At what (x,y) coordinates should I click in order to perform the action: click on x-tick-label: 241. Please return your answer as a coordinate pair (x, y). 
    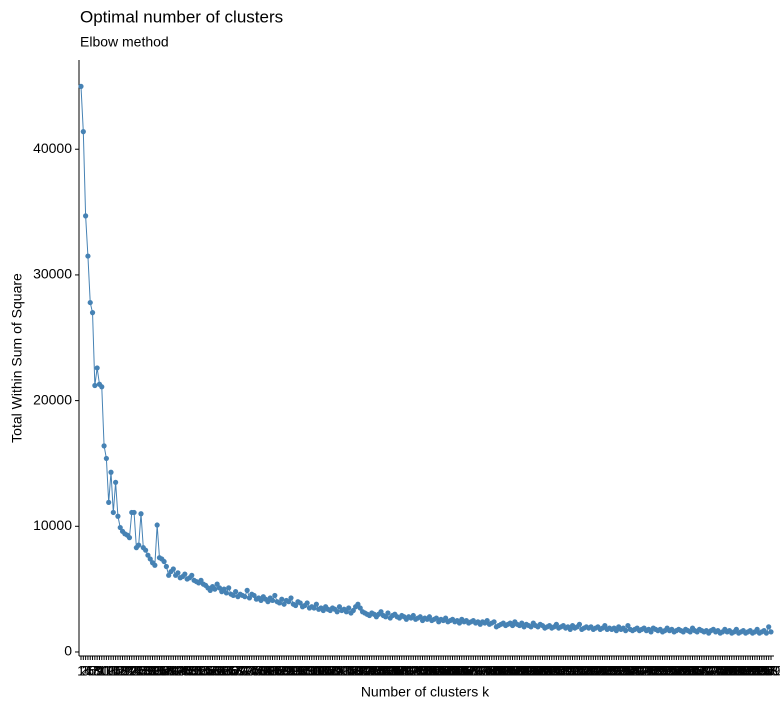
    Looking at the image, I should click on (635, 671).